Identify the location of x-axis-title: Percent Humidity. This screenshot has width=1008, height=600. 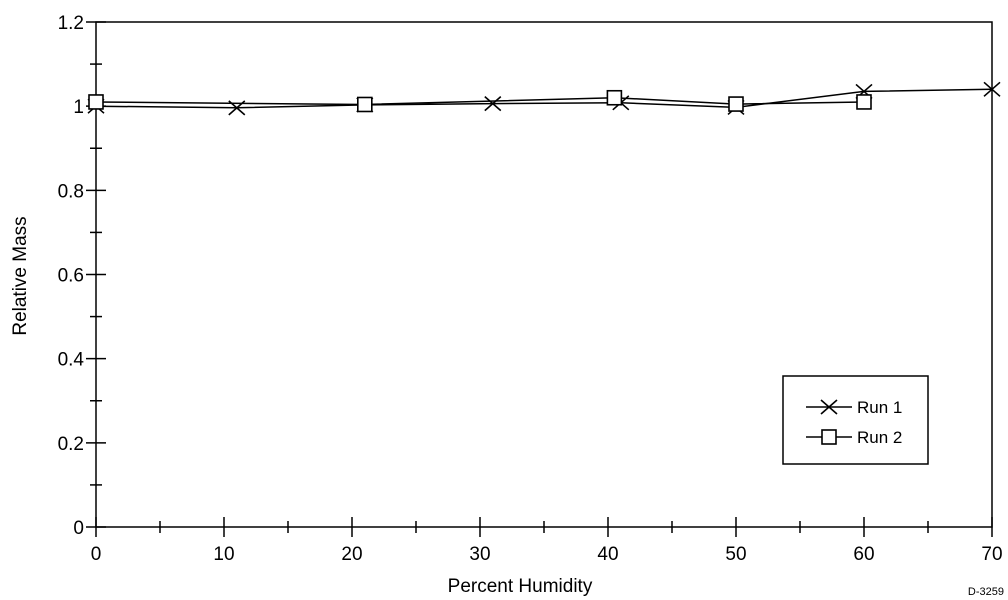
(520, 586).